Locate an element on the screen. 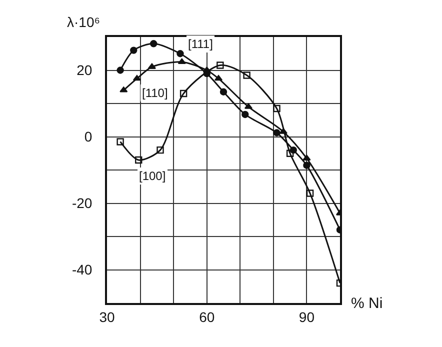 The image size is (442, 347). y-axis-title: λ·10⁶ is located at coordinates (83, 22).